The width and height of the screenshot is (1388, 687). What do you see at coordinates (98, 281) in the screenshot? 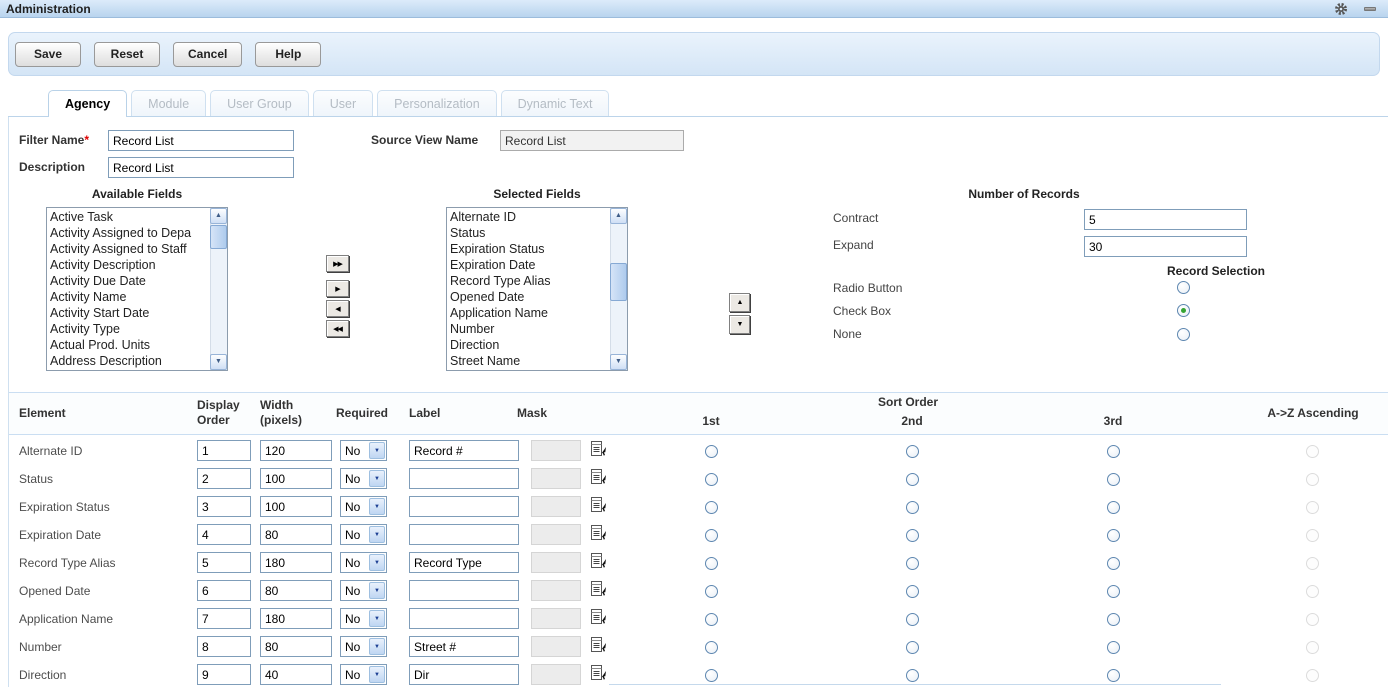
I see `list-item: Activity Due Date` at bounding box center [98, 281].